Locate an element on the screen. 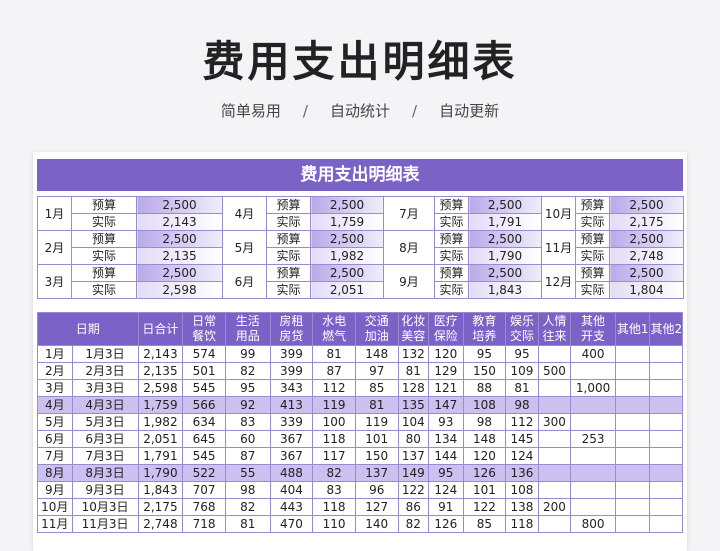 This screenshot has width=720, height=551. table-cell: 97 is located at coordinates (376, 371).